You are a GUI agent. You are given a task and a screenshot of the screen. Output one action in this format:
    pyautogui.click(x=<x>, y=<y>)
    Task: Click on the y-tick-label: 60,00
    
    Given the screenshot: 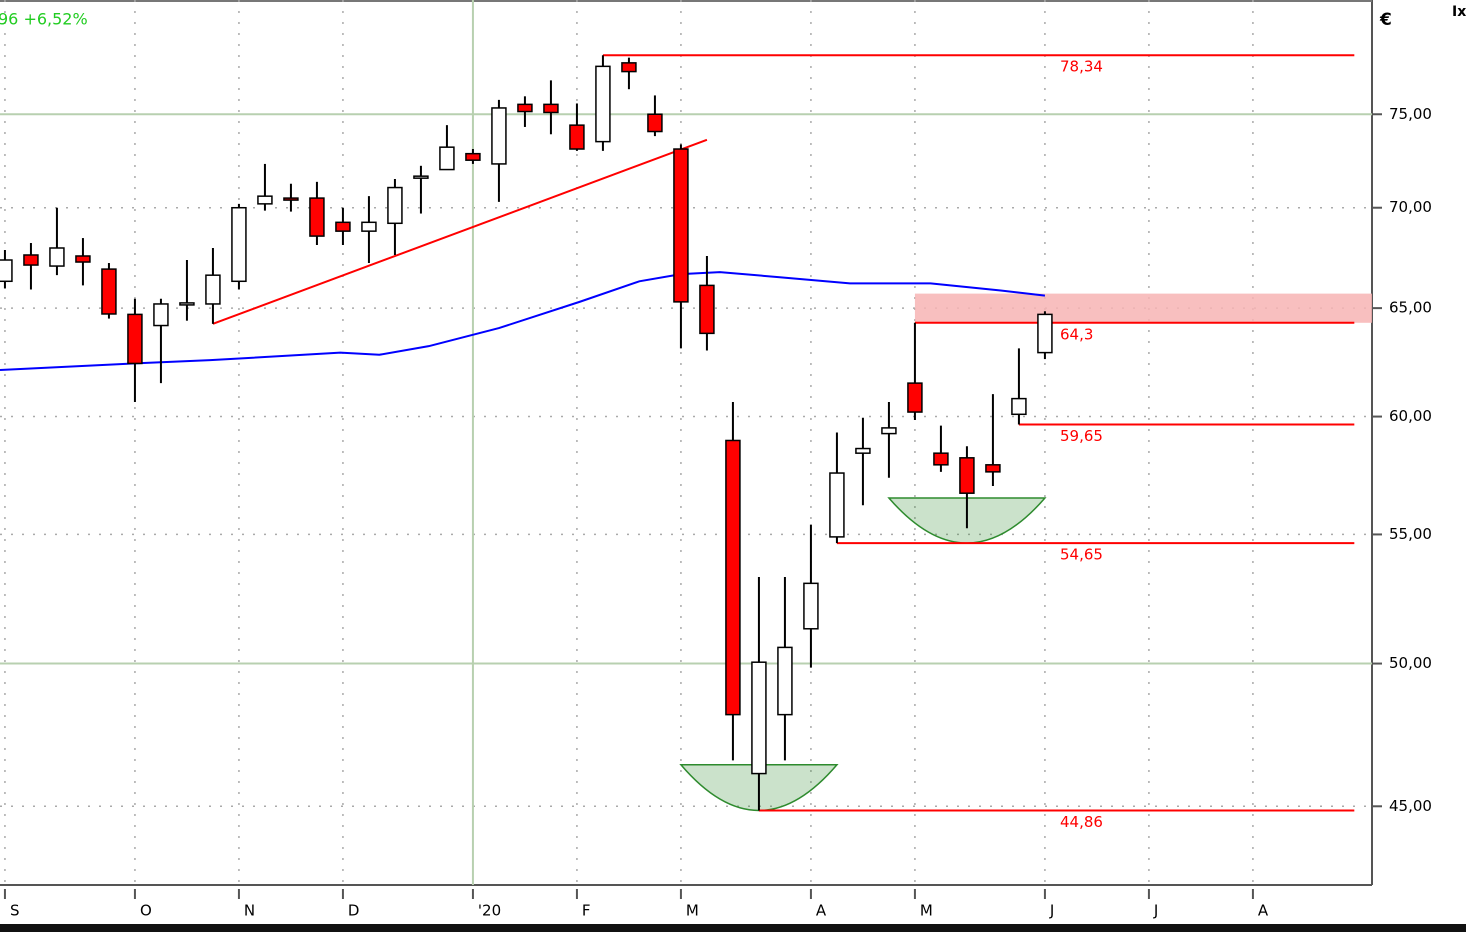 What is the action you would take?
    pyautogui.click(x=1410, y=416)
    